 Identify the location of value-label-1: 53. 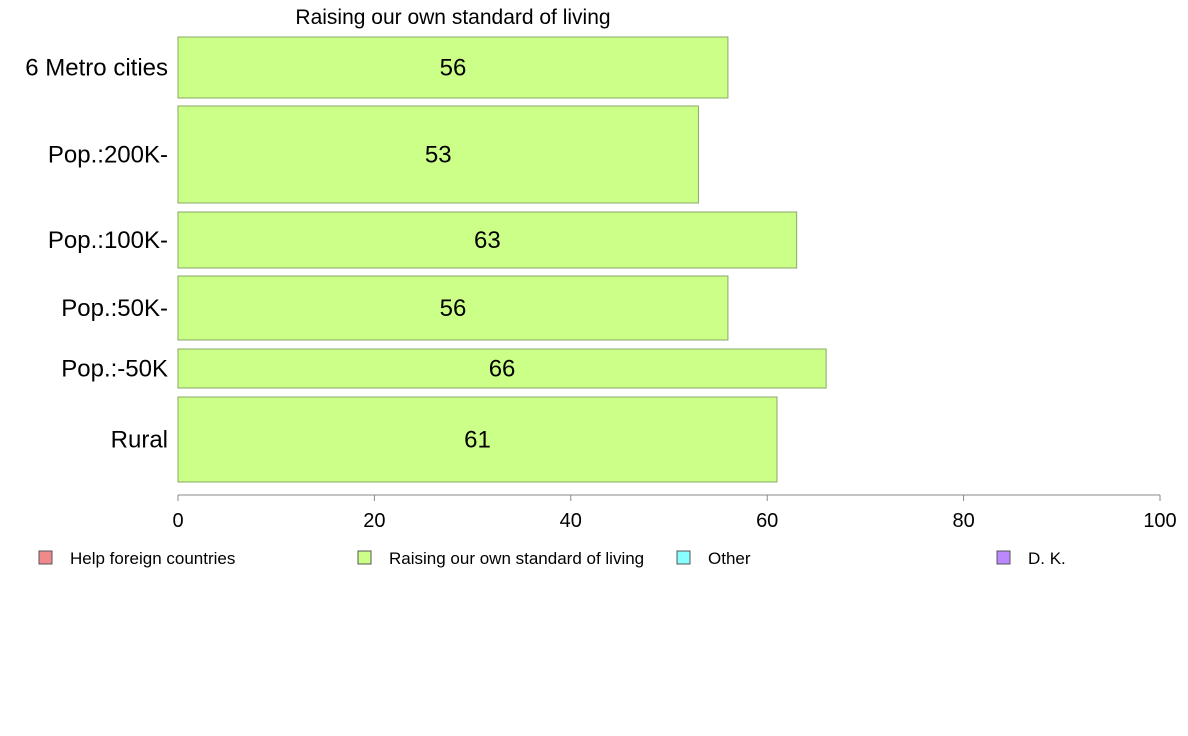
(438, 155).